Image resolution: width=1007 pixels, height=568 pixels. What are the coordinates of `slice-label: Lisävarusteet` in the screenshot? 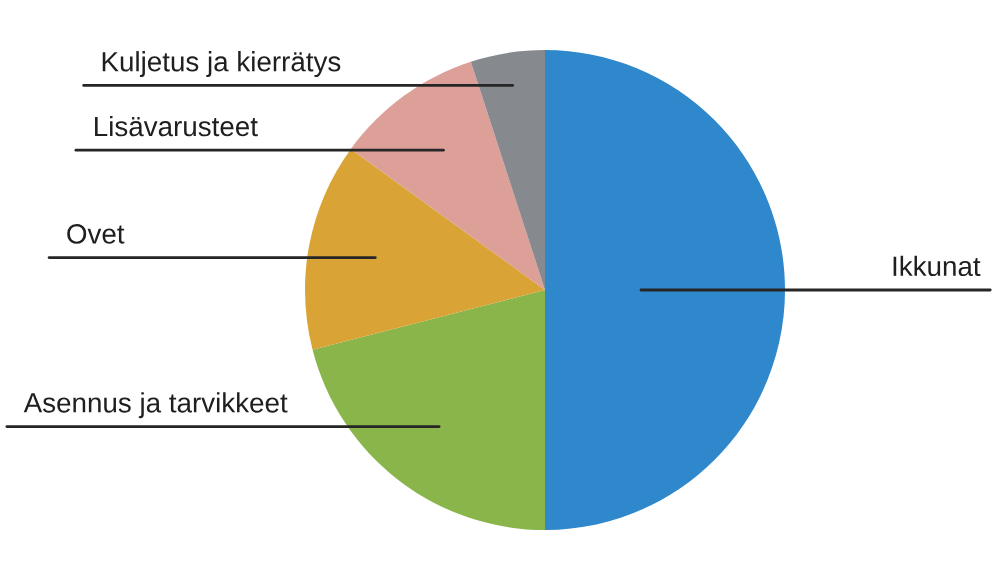 It's located at (176, 126).